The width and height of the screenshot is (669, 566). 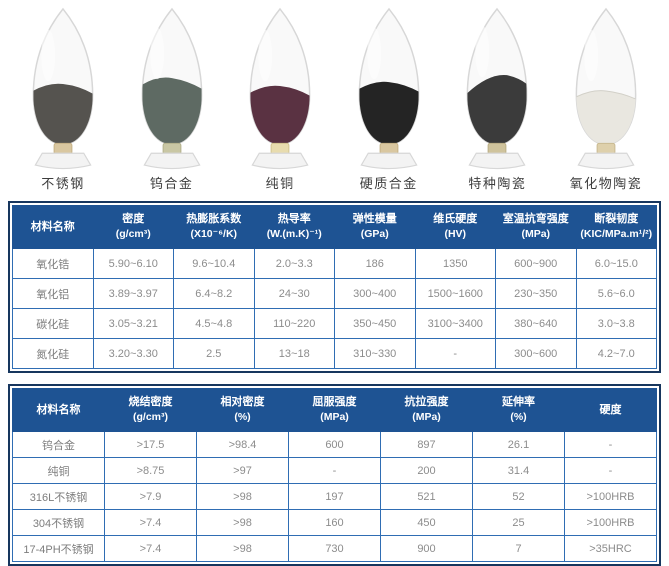 I want to click on material-photo-tungsten-alloy: 钨合金, so click(x=172, y=98).